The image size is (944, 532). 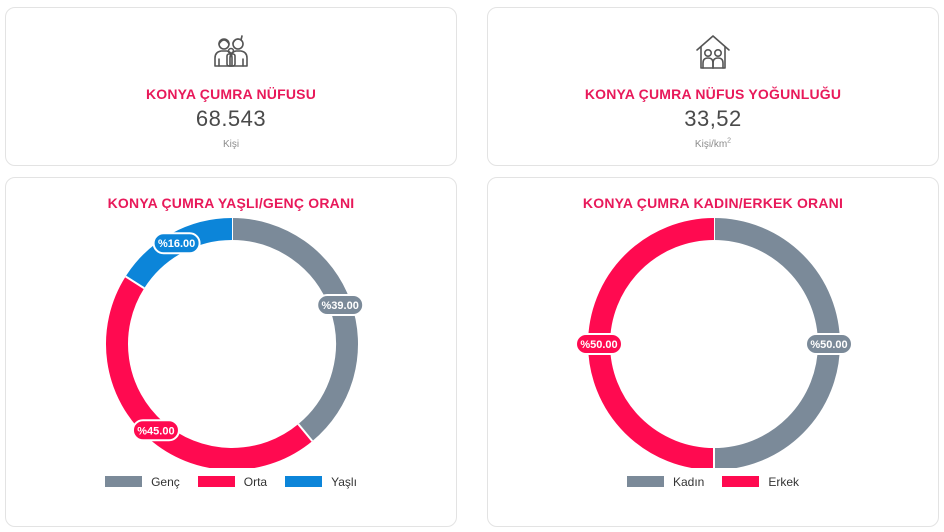 I want to click on legend-item-genc: Genç, so click(x=142, y=482).